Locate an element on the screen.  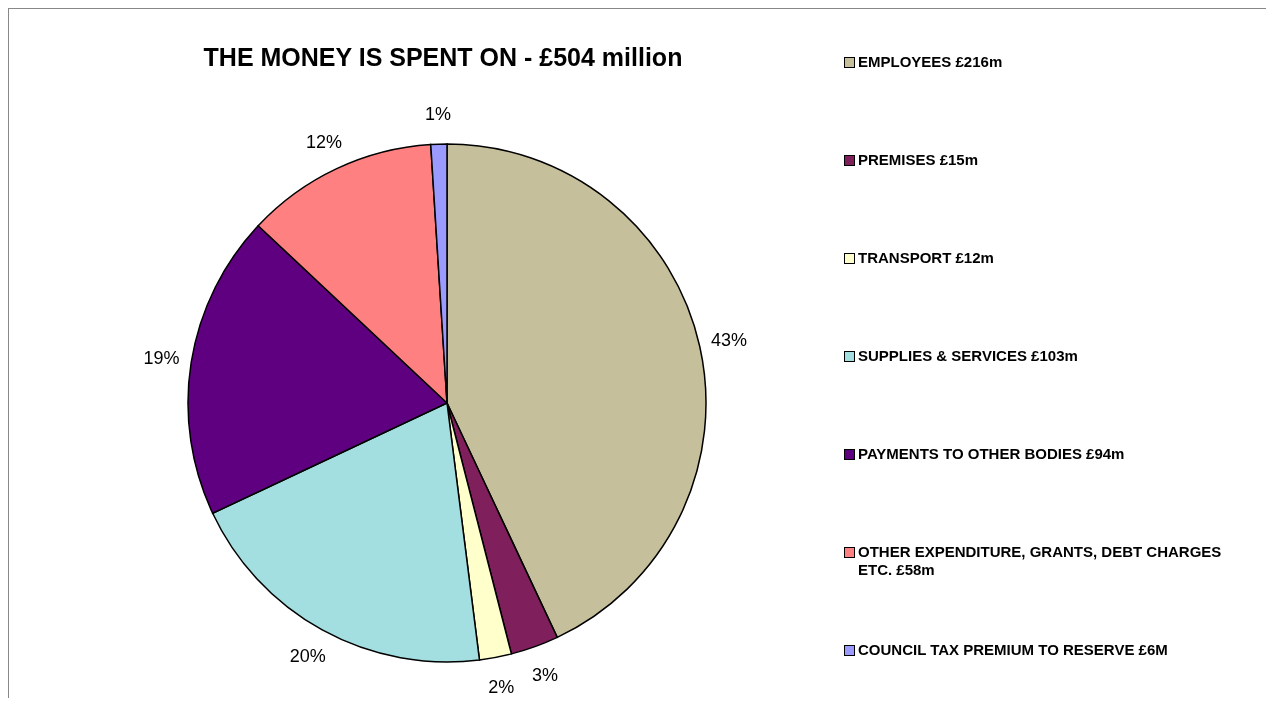
legend-label: PAYMENTS TO OTHER BODIES £94m is located at coordinates (992, 454).